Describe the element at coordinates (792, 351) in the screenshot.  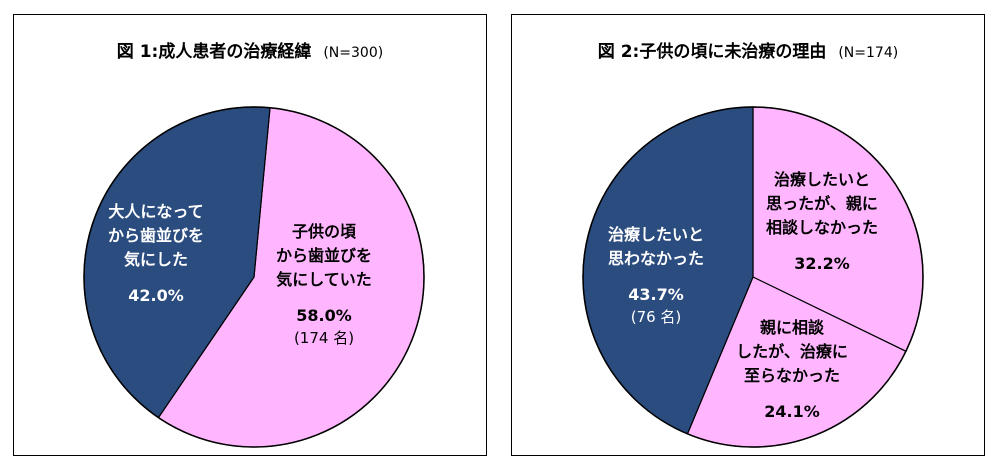
I see `pie-2-slice-2-label-line-2: したが、治療に` at that location.